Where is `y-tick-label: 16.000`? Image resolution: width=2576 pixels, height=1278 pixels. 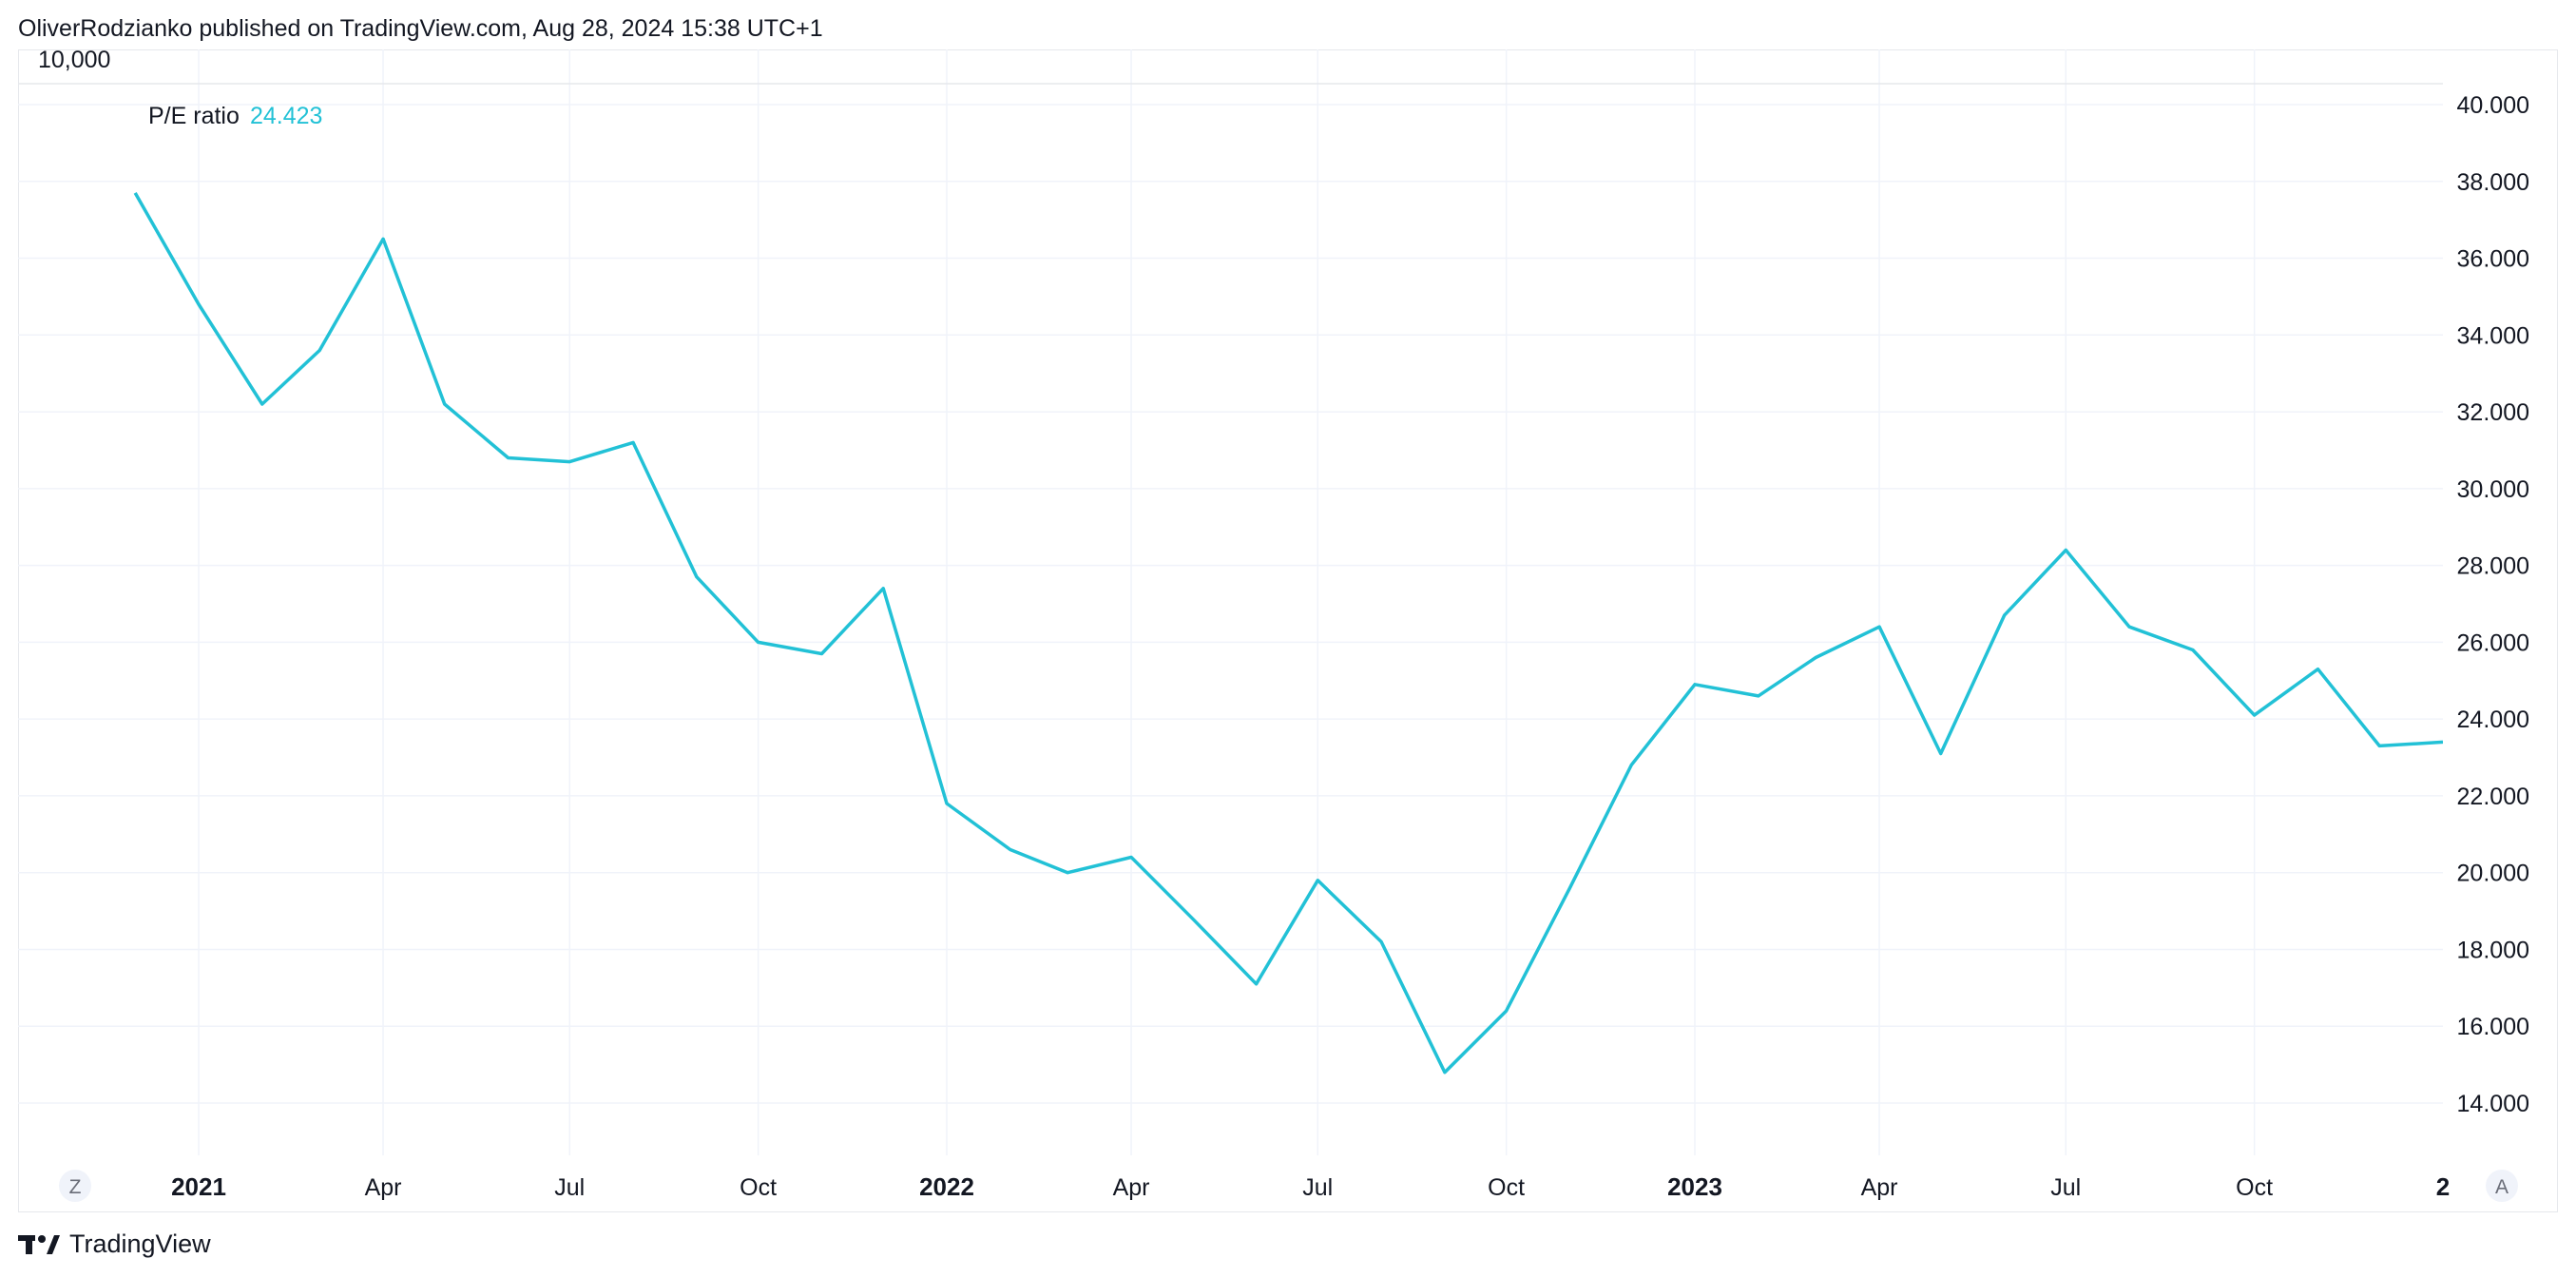 y-tick-label: 16.000 is located at coordinates (2493, 1027).